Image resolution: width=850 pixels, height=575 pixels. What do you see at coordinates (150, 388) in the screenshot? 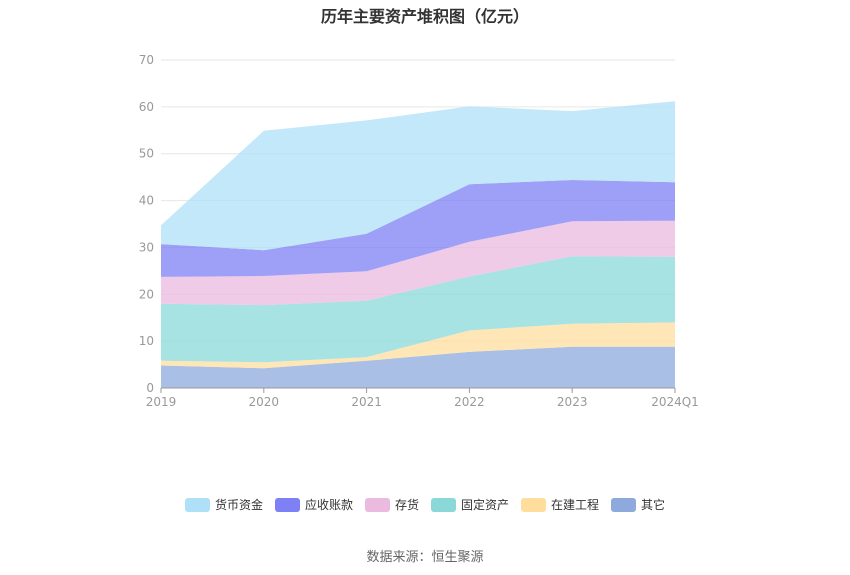
I see `y-tick-label: 0` at bounding box center [150, 388].